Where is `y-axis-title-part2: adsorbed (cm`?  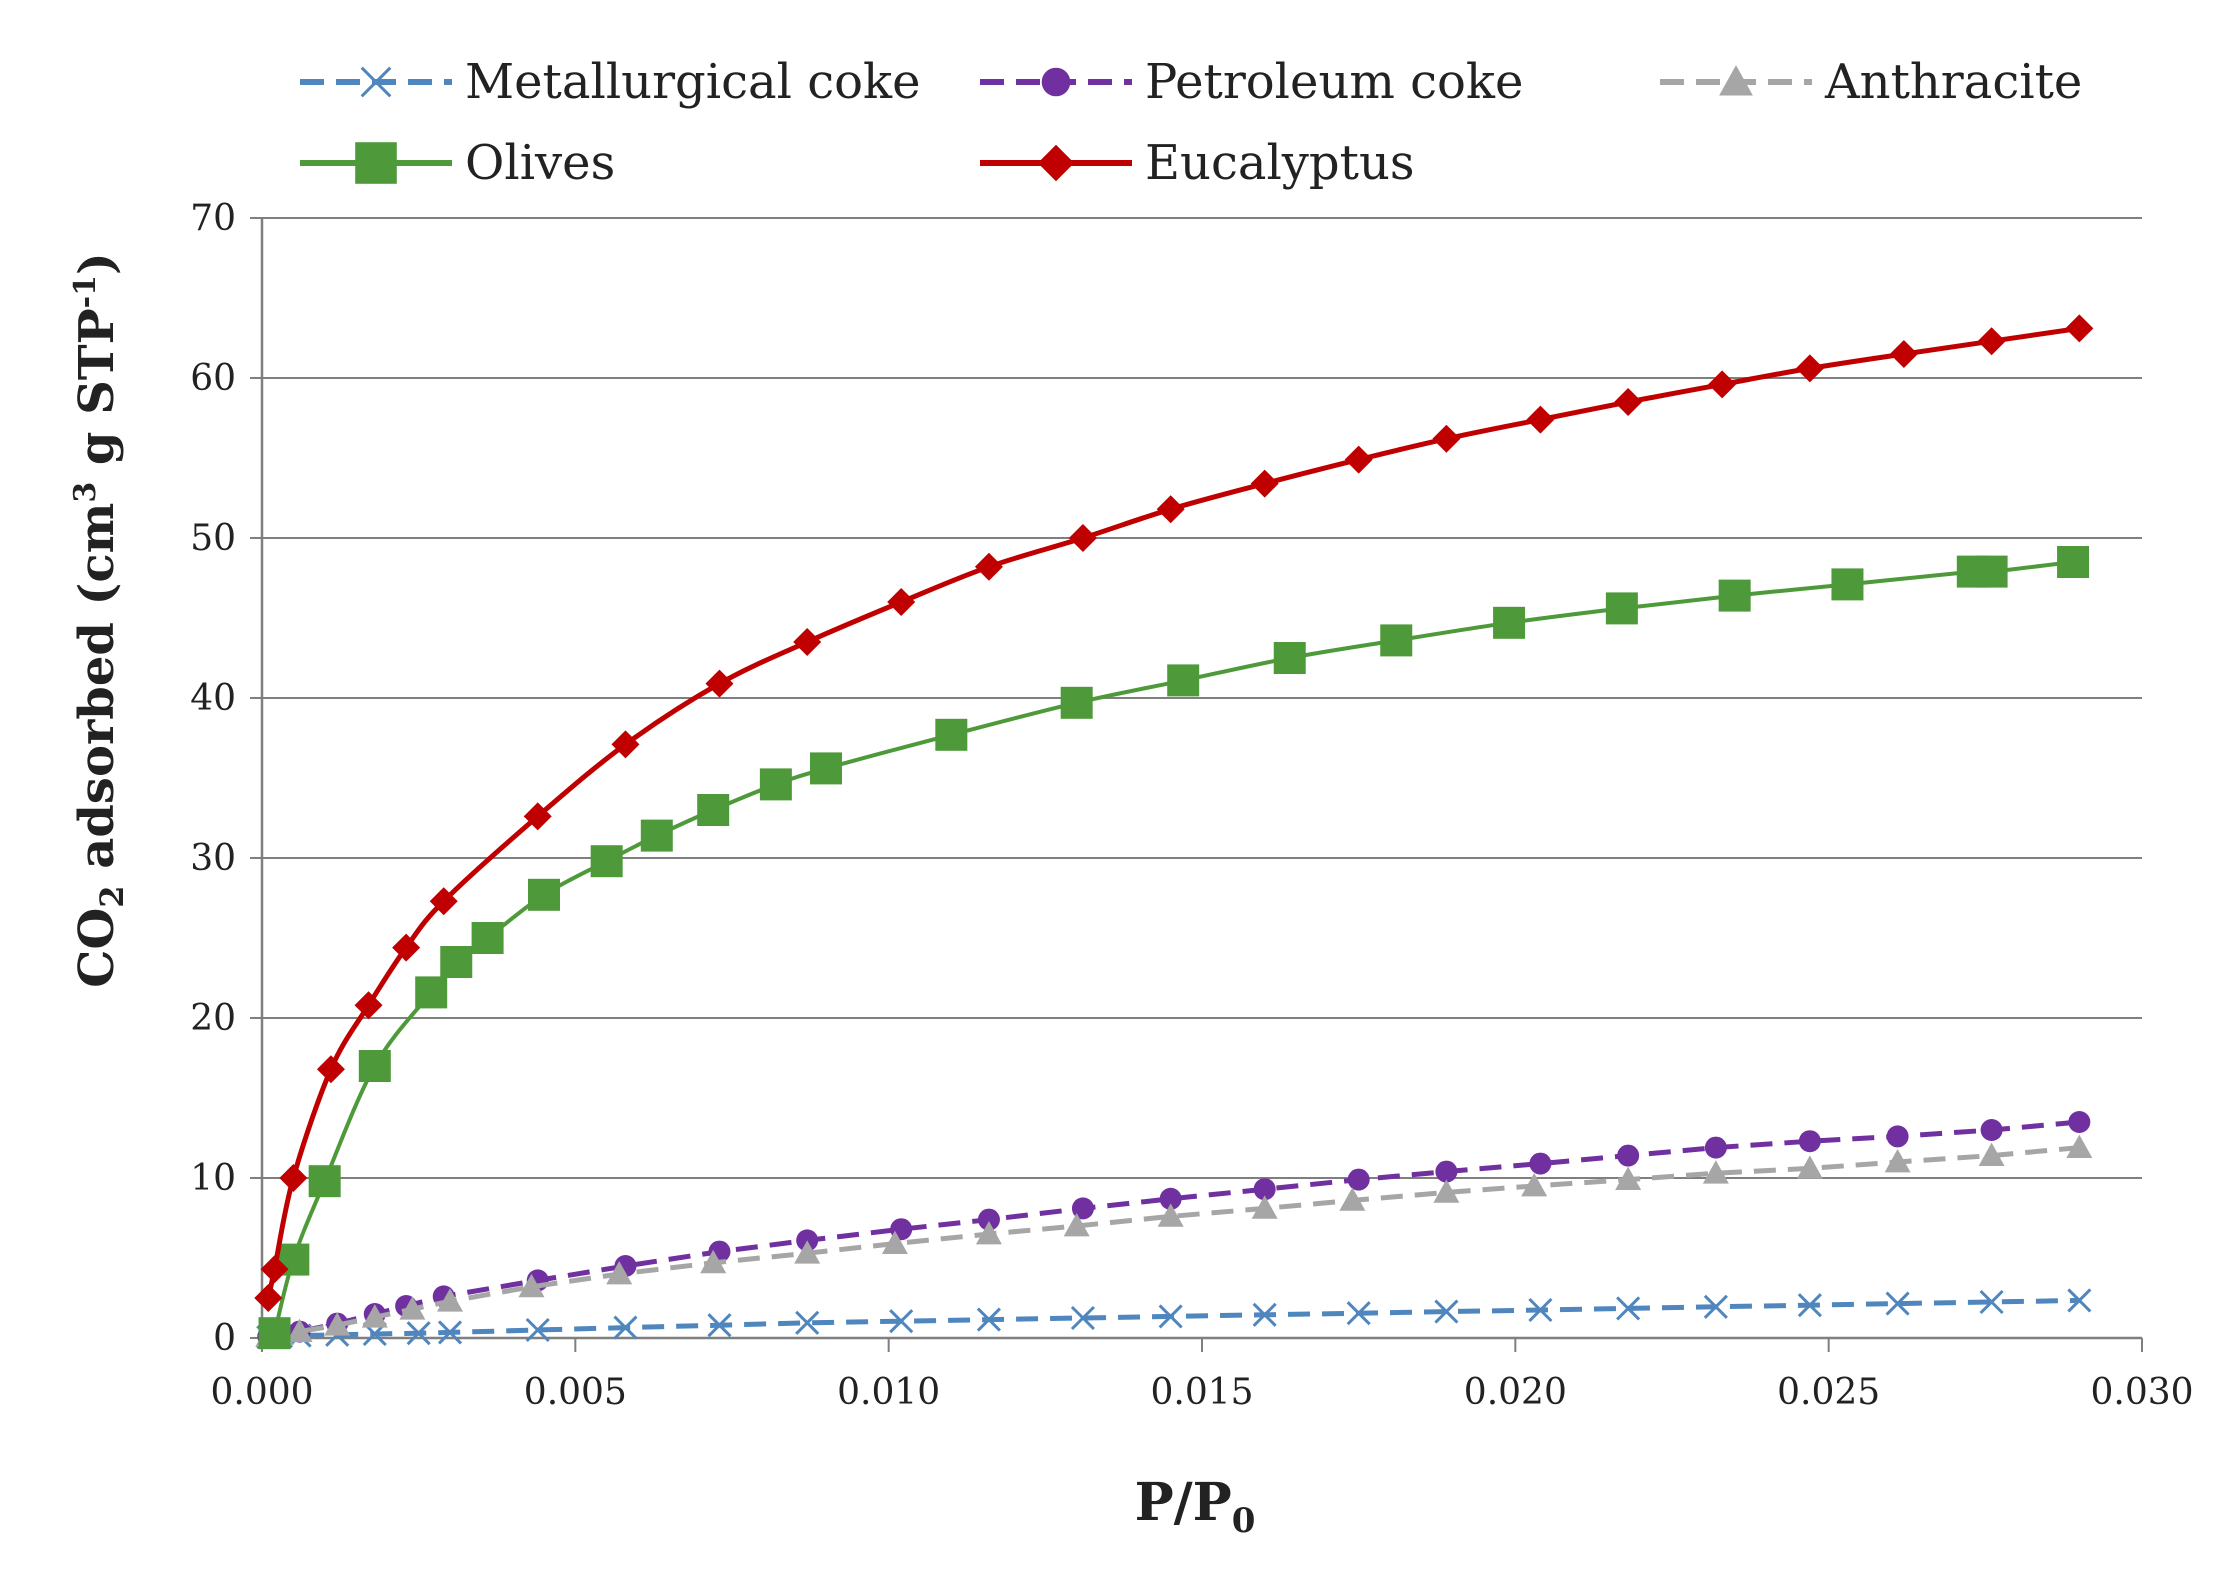 y-axis-title-part2: adsorbed (cm is located at coordinates (97, 686).